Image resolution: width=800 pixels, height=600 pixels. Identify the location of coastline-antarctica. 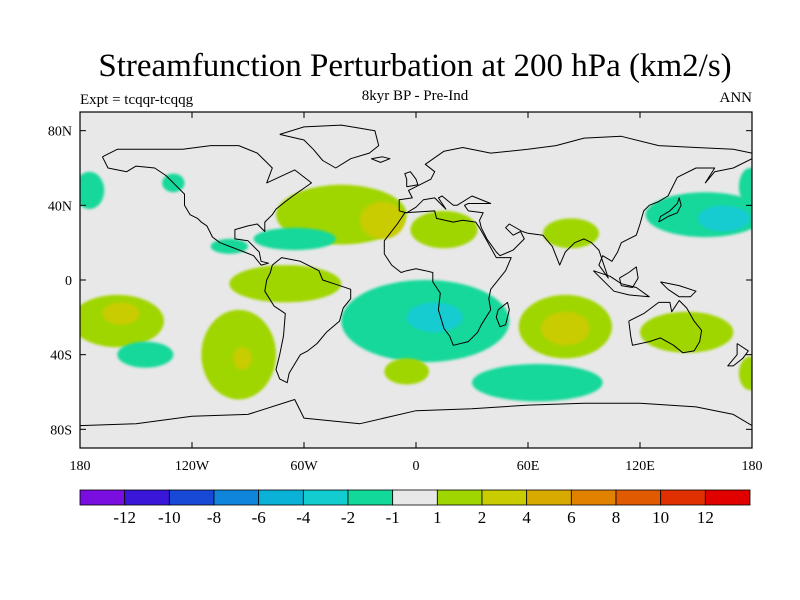
(416, 413).